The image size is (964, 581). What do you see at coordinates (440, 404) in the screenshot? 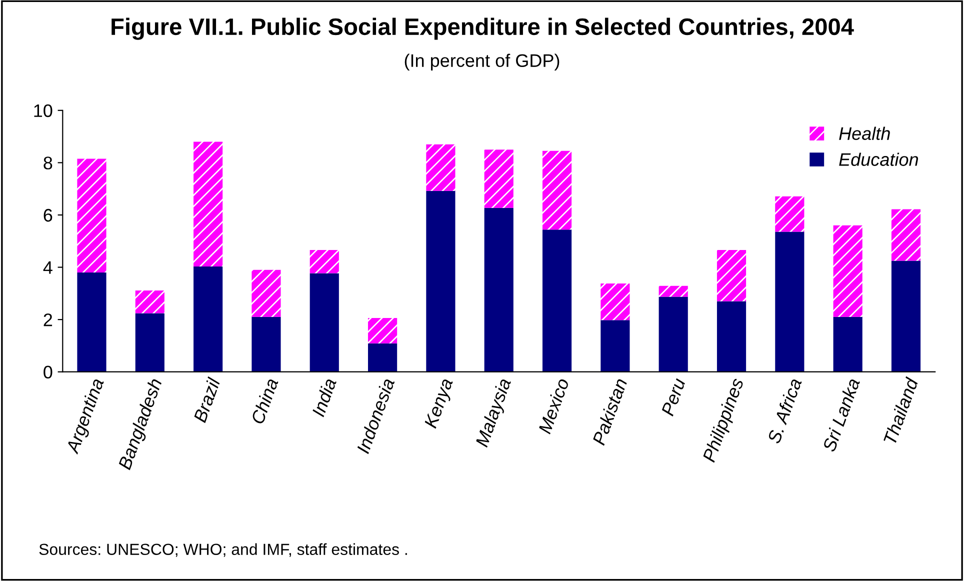
I see `x-tick-label: Kenya` at bounding box center [440, 404].